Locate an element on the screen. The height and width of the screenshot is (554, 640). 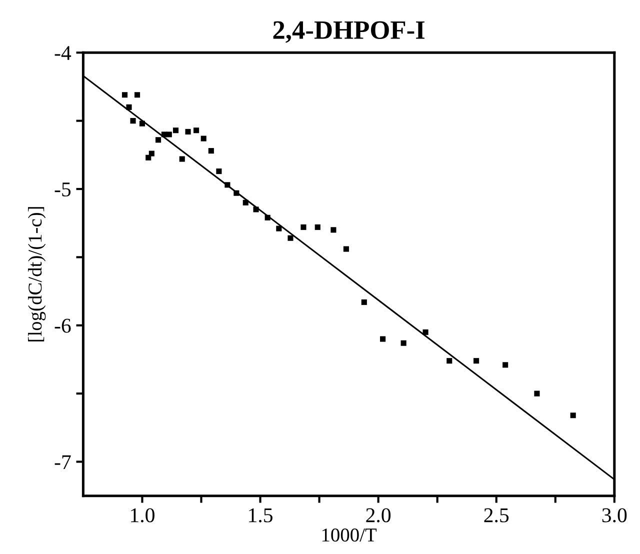
y-tick-label: -7 is located at coordinates (62, 462).